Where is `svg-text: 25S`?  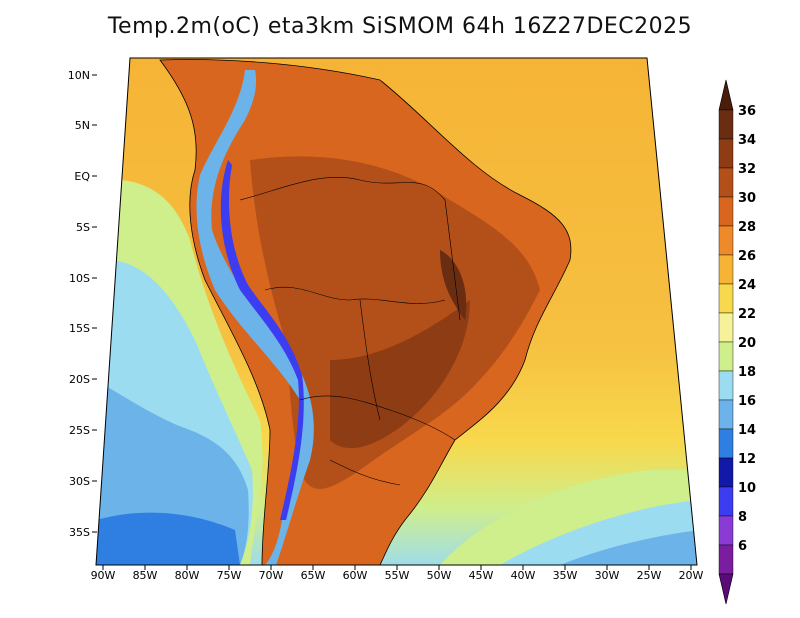 svg-text: 25S is located at coordinates (79, 430).